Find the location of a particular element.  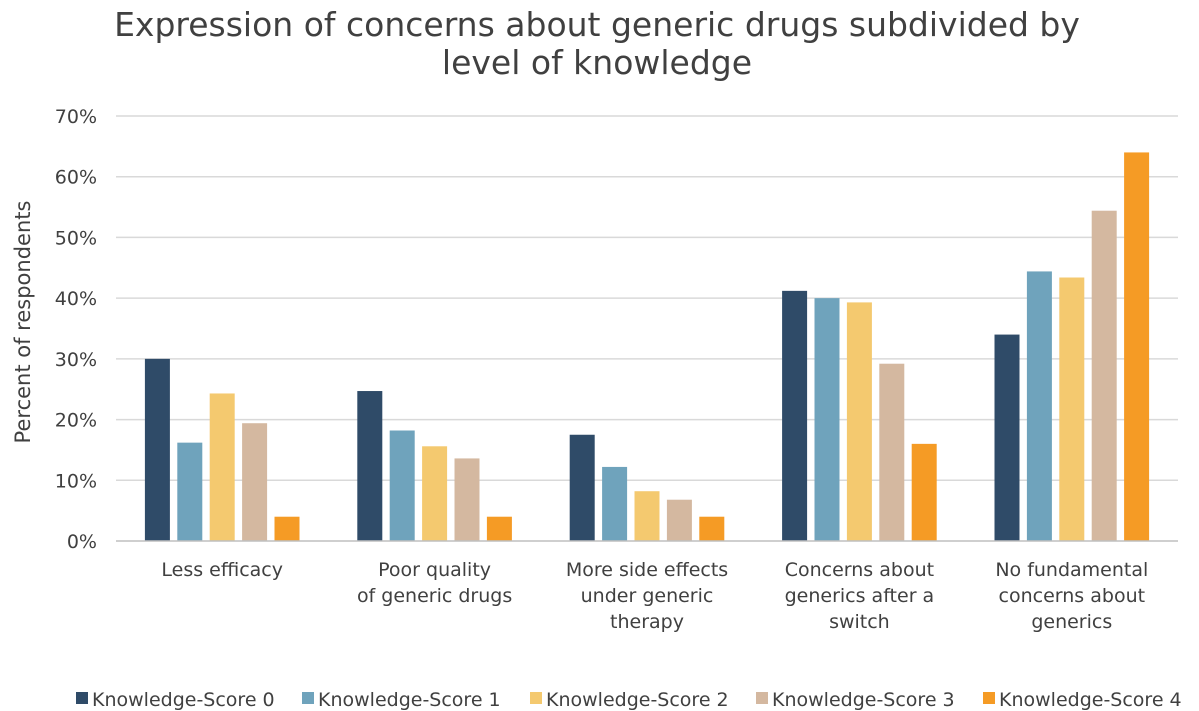

y-axis-label: Percent of respondents is located at coordinates (23, 322).